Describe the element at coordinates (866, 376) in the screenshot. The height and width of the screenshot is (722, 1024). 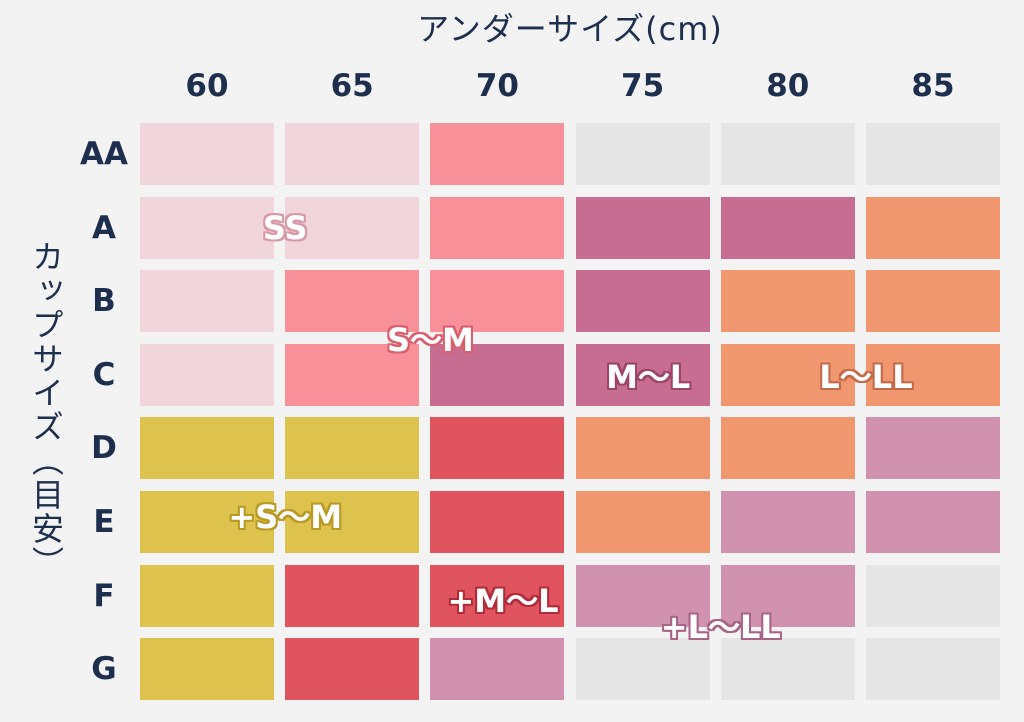
I see `zone-label-L-LL: L〜LL` at that location.